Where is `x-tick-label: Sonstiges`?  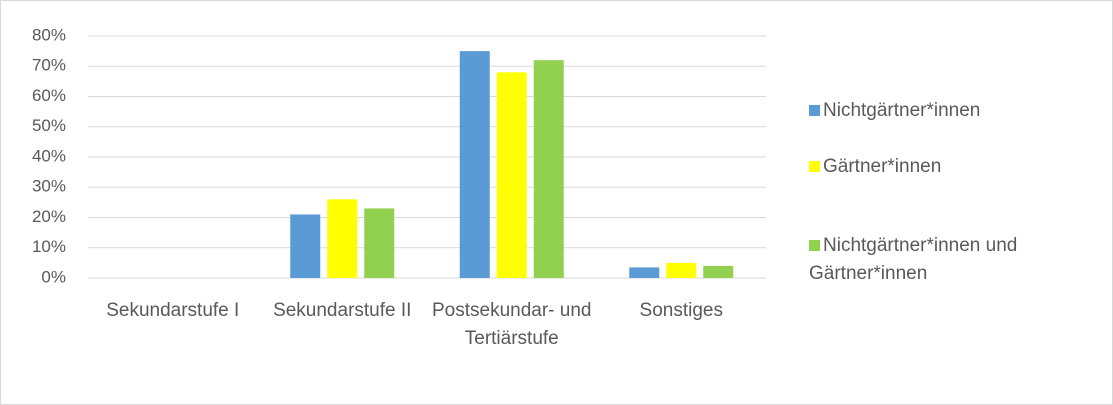
x-tick-label: Sonstiges is located at coordinates (681, 310).